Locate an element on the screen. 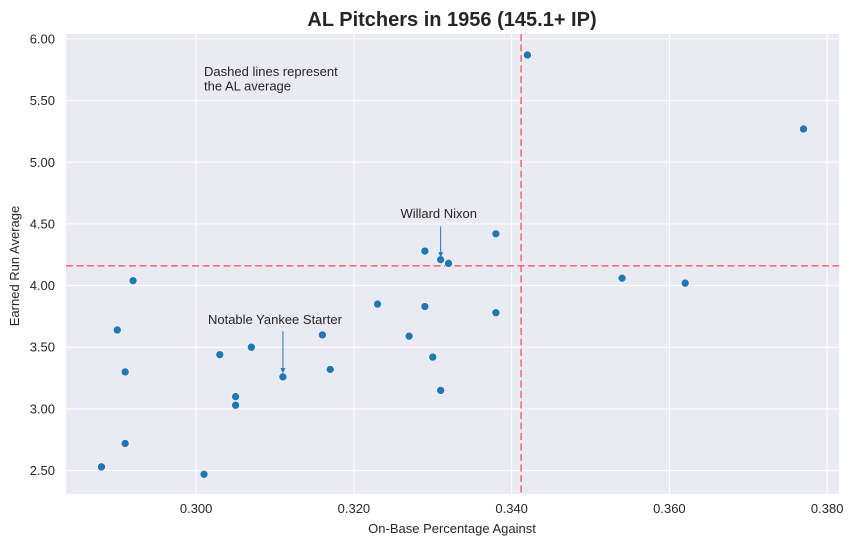  x-tick-label: 0.300 is located at coordinates (196, 508).